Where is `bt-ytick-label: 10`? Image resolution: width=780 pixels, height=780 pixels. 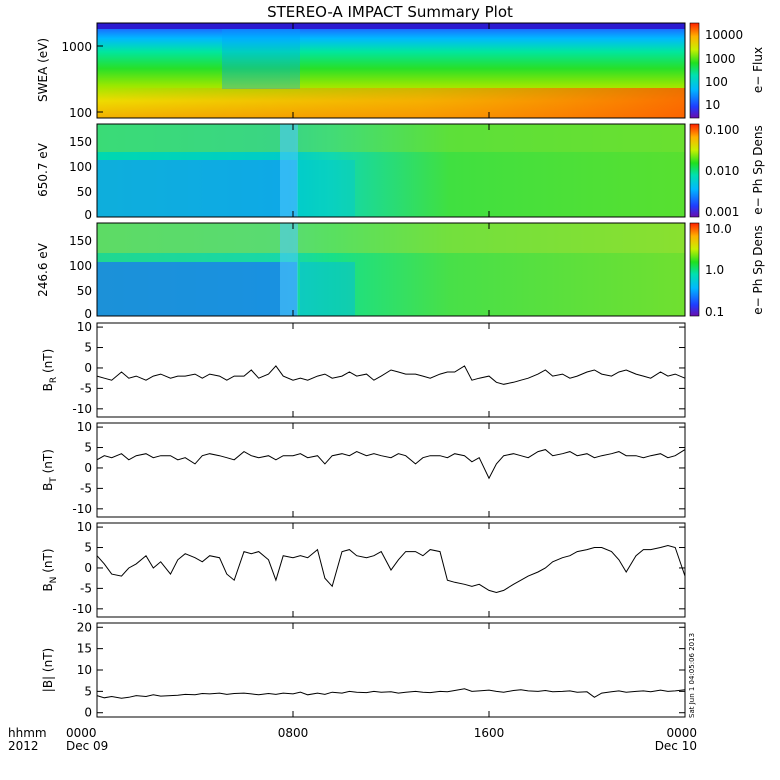
bt-ytick-label: 10 is located at coordinates (84, 427).